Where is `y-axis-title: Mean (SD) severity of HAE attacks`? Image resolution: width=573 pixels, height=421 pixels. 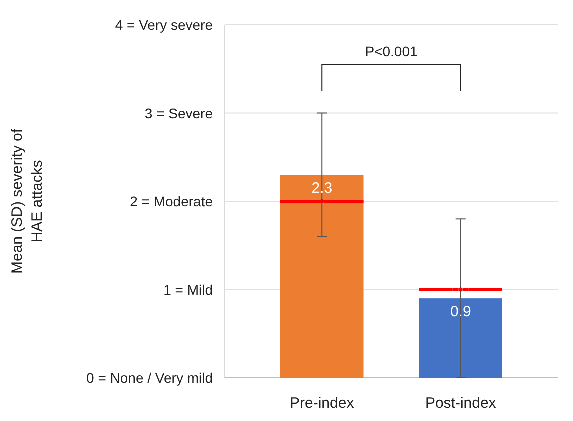 y-axis-title: Mean (SD) severity of HAE attacks is located at coordinates (27, 201).